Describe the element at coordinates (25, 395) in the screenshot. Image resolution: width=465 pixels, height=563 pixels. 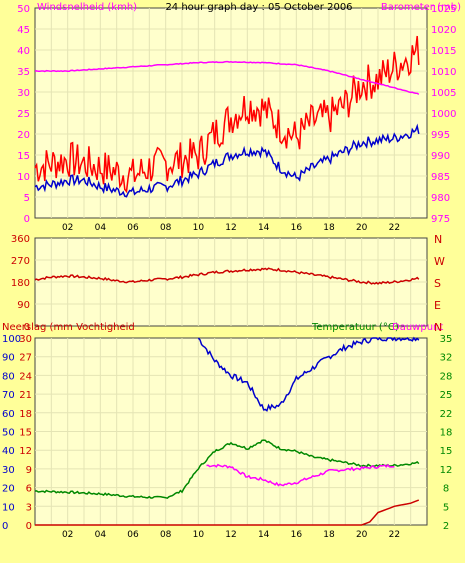
I see `rain-y-tick-label: 21` at that location.